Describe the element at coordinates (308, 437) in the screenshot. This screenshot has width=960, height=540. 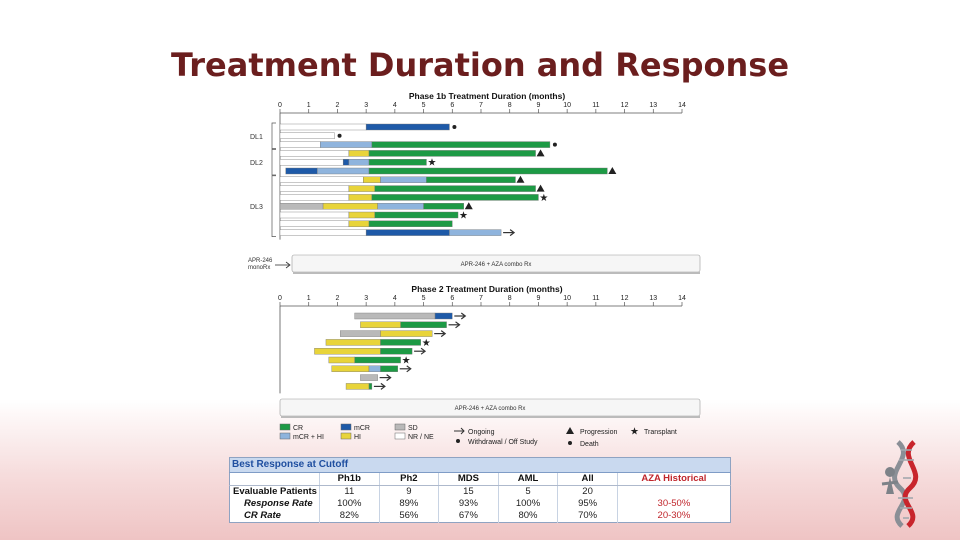
I see `legend-label: mCR + HI` at that location.